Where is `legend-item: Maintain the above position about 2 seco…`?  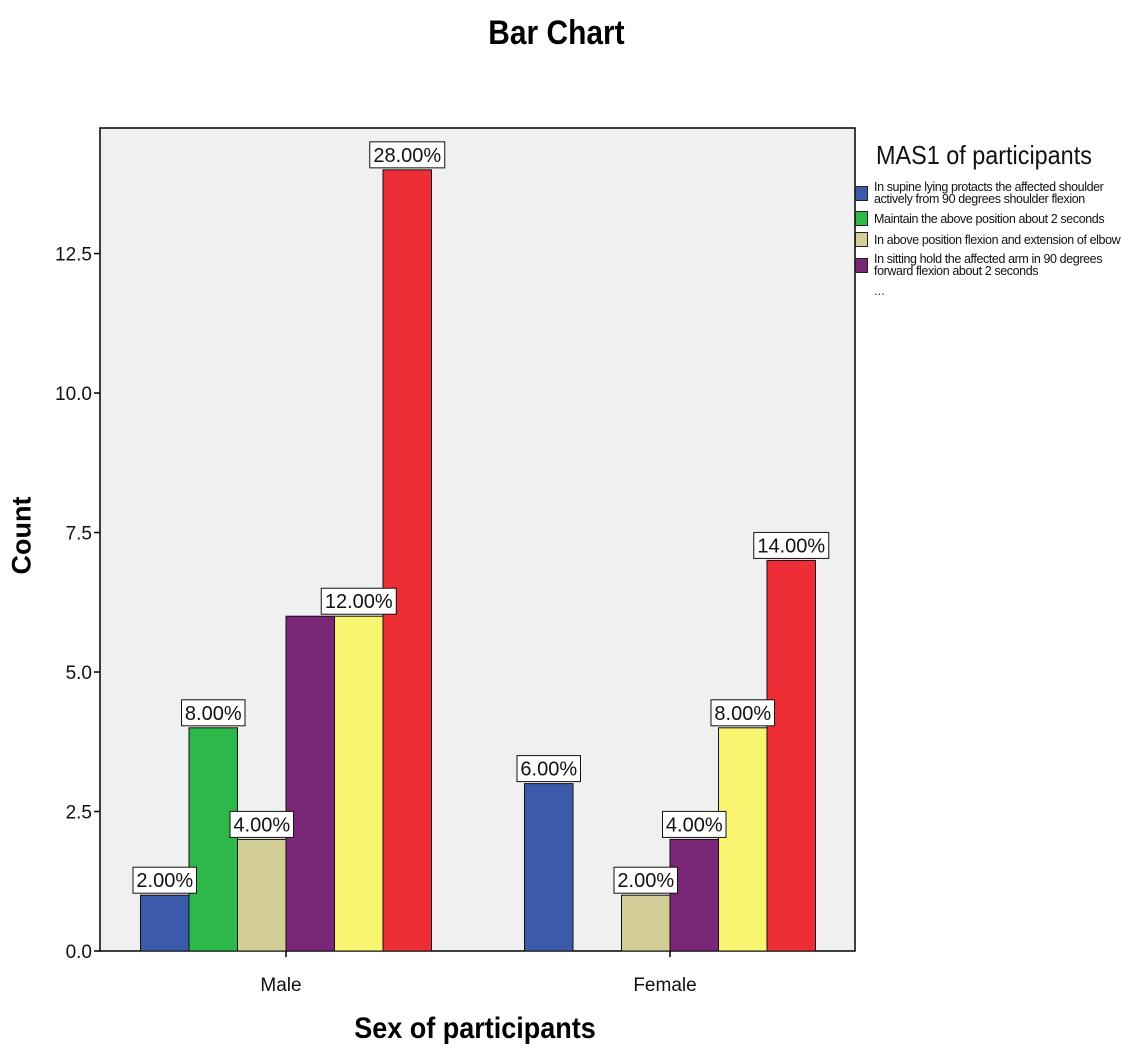 legend-item: Maintain the above position about 2 seco… is located at coordinates (989, 218).